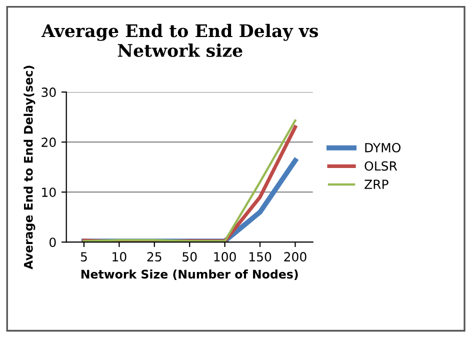 This screenshot has width=474, height=341. What do you see at coordinates (83, 257) in the screenshot?
I see `x-tick-label: 5` at bounding box center [83, 257].